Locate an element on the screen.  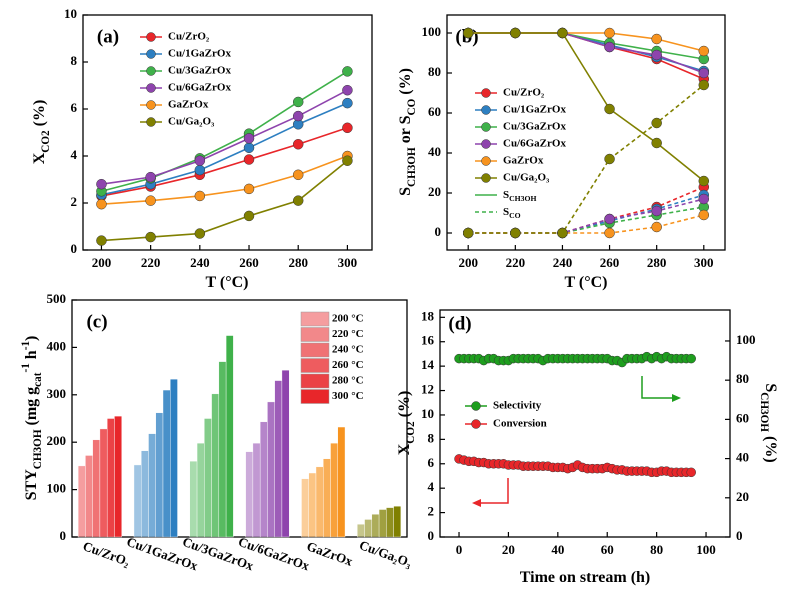
panel-label: (c) is located at coordinates (96, 321).